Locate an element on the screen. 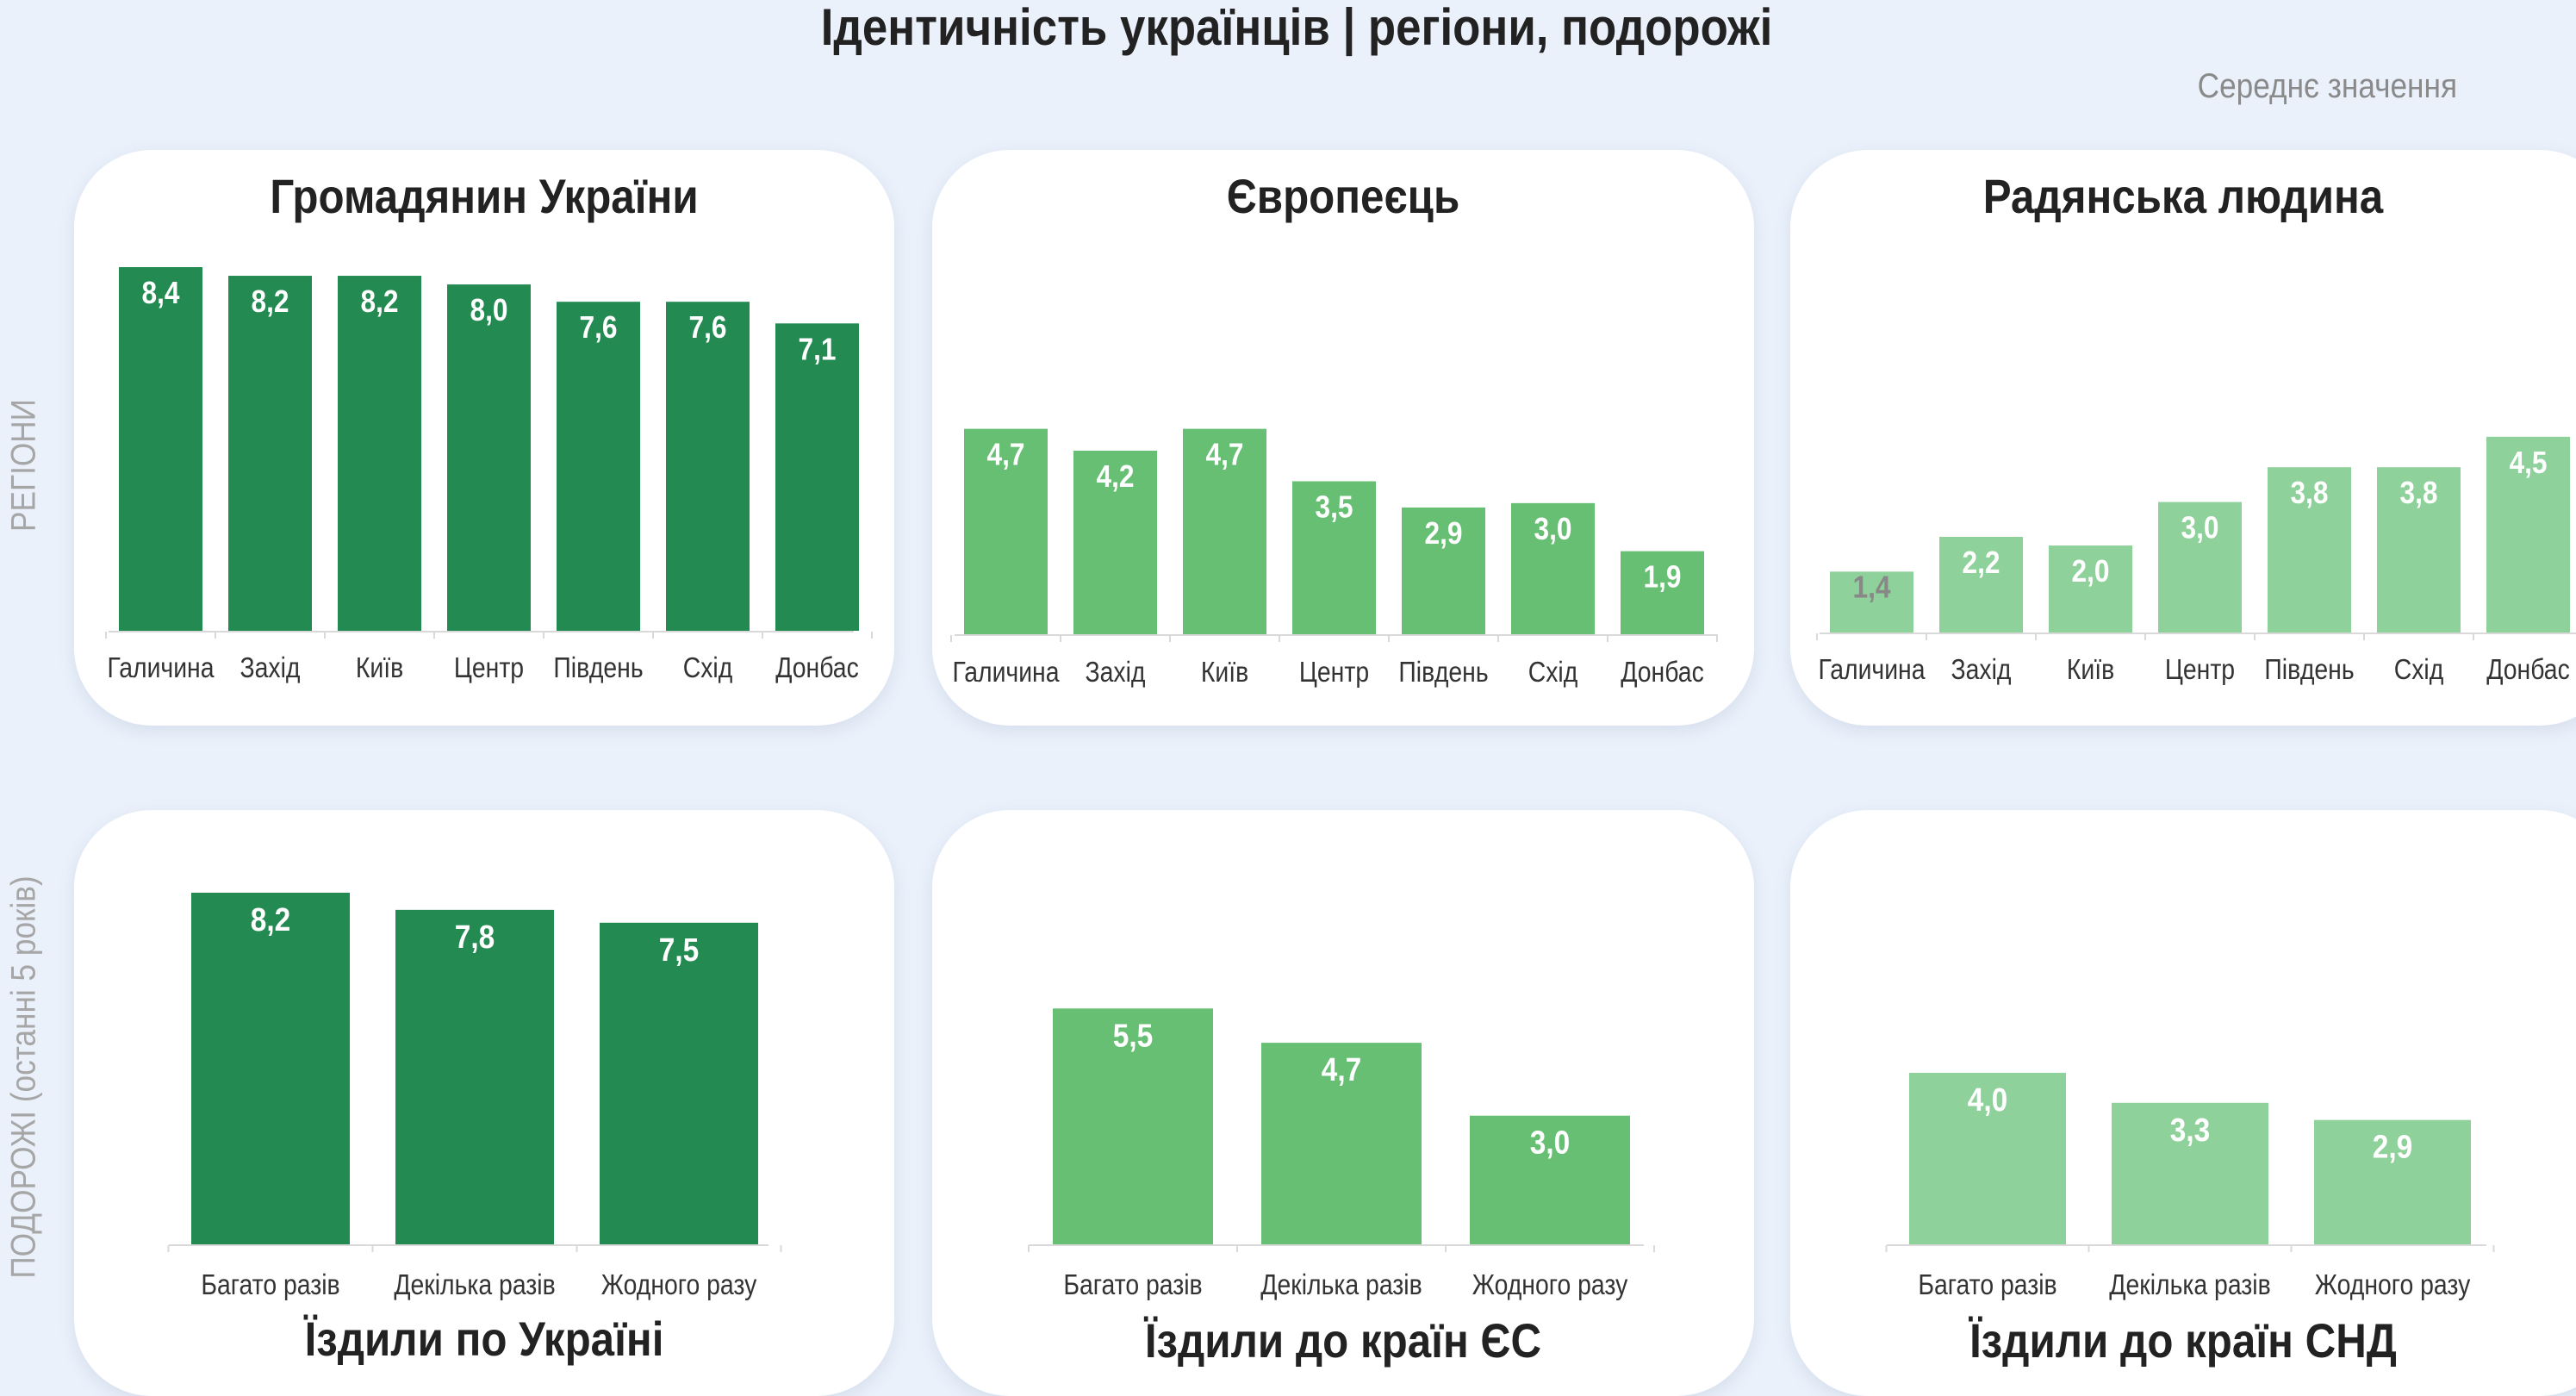 Image resolution: width=2576 pixels, height=1396 pixels. data-label: 7,5 is located at coordinates (679, 950).